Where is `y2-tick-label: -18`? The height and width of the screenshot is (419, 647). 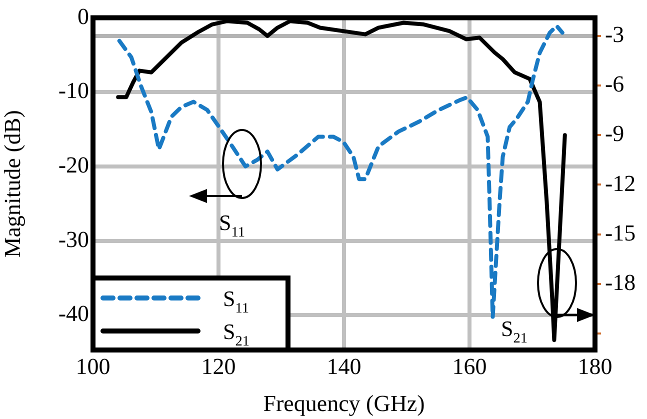
y2-tick-label: -18 is located at coordinates (620, 282).